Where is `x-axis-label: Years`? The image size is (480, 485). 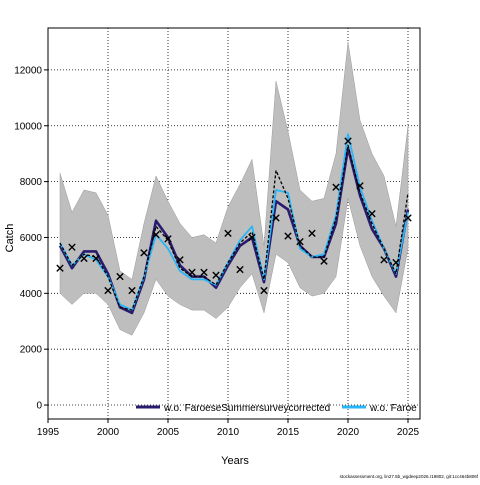 x-axis-label: Years is located at coordinates (235, 461).